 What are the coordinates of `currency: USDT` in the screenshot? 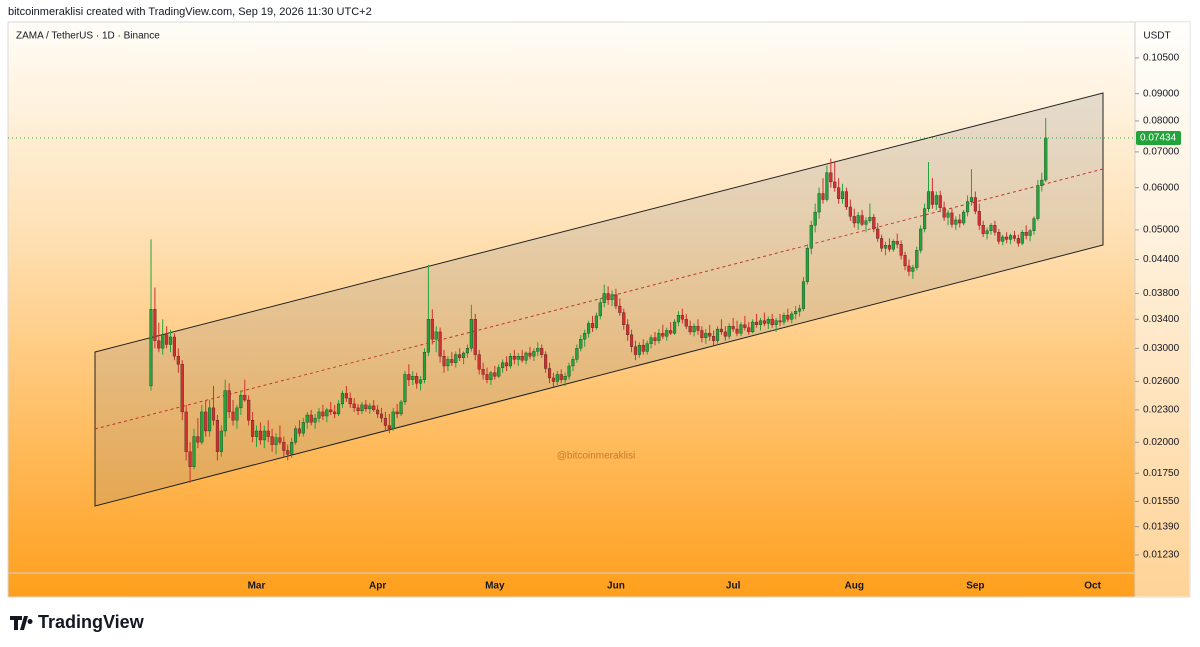 It's located at (1156, 36).